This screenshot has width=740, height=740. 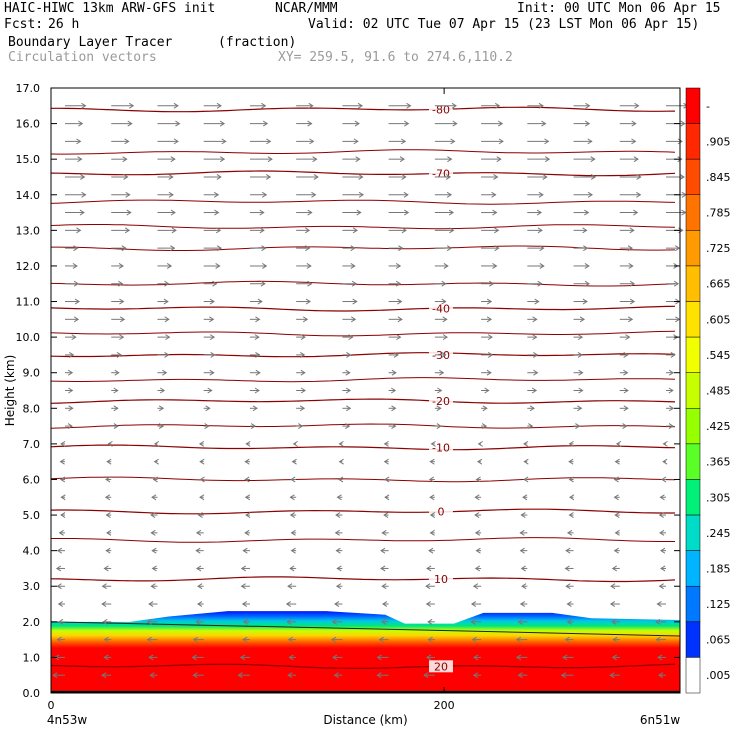 What do you see at coordinates (718, 640) in the screenshot?
I see `colorbar-label: .065` at bounding box center [718, 640].